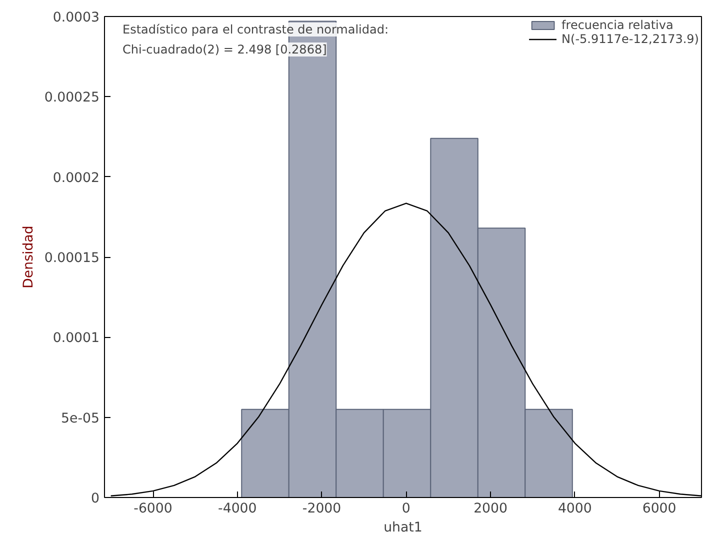  Describe the element at coordinates (76, 18) in the screenshot. I see `y-tick-label: 0.0003` at that location.